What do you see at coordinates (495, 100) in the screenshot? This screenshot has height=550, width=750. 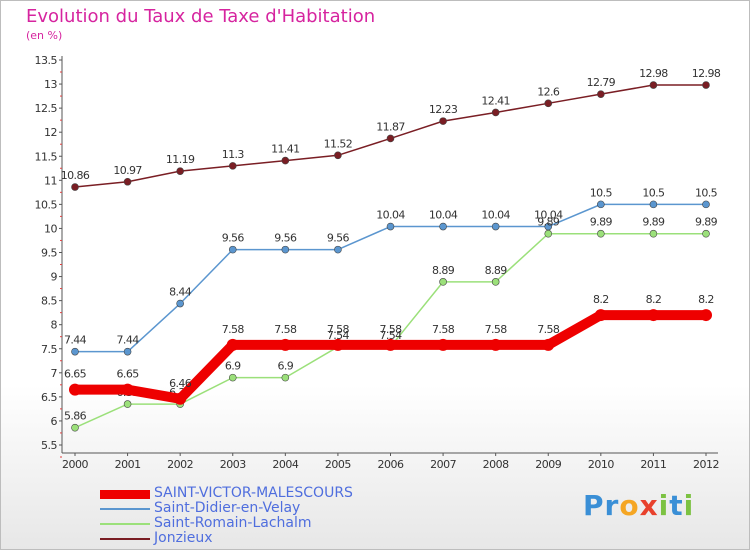 I see `data-label-jonzieux: 12.41` at bounding box center [495, 100].